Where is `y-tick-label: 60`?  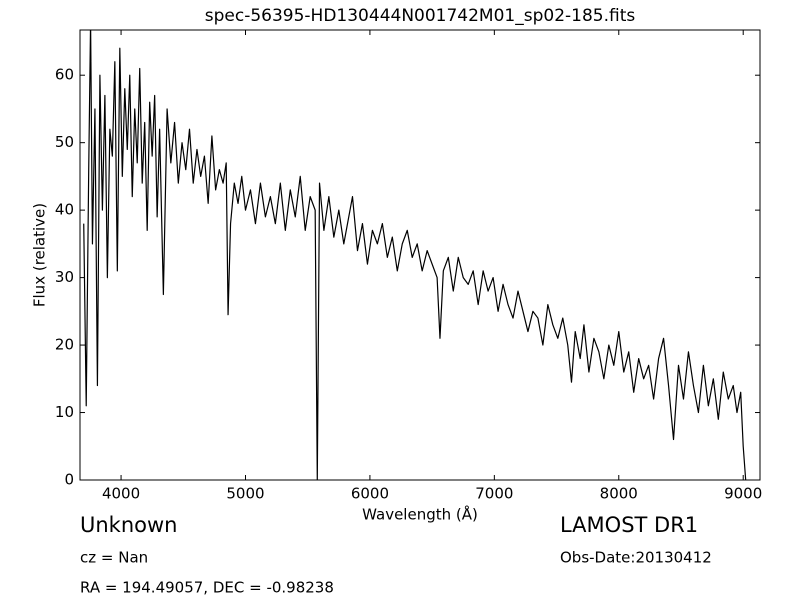 y-tick-label: 60 is located at coordinates (64, 75).